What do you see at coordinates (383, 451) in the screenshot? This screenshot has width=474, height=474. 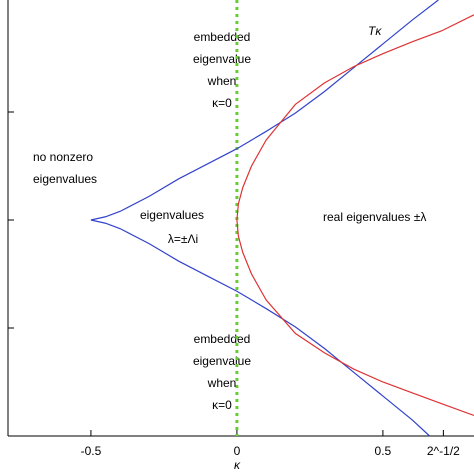 I see `x-tick-label: 0.5` at bounding box center [383, 451].